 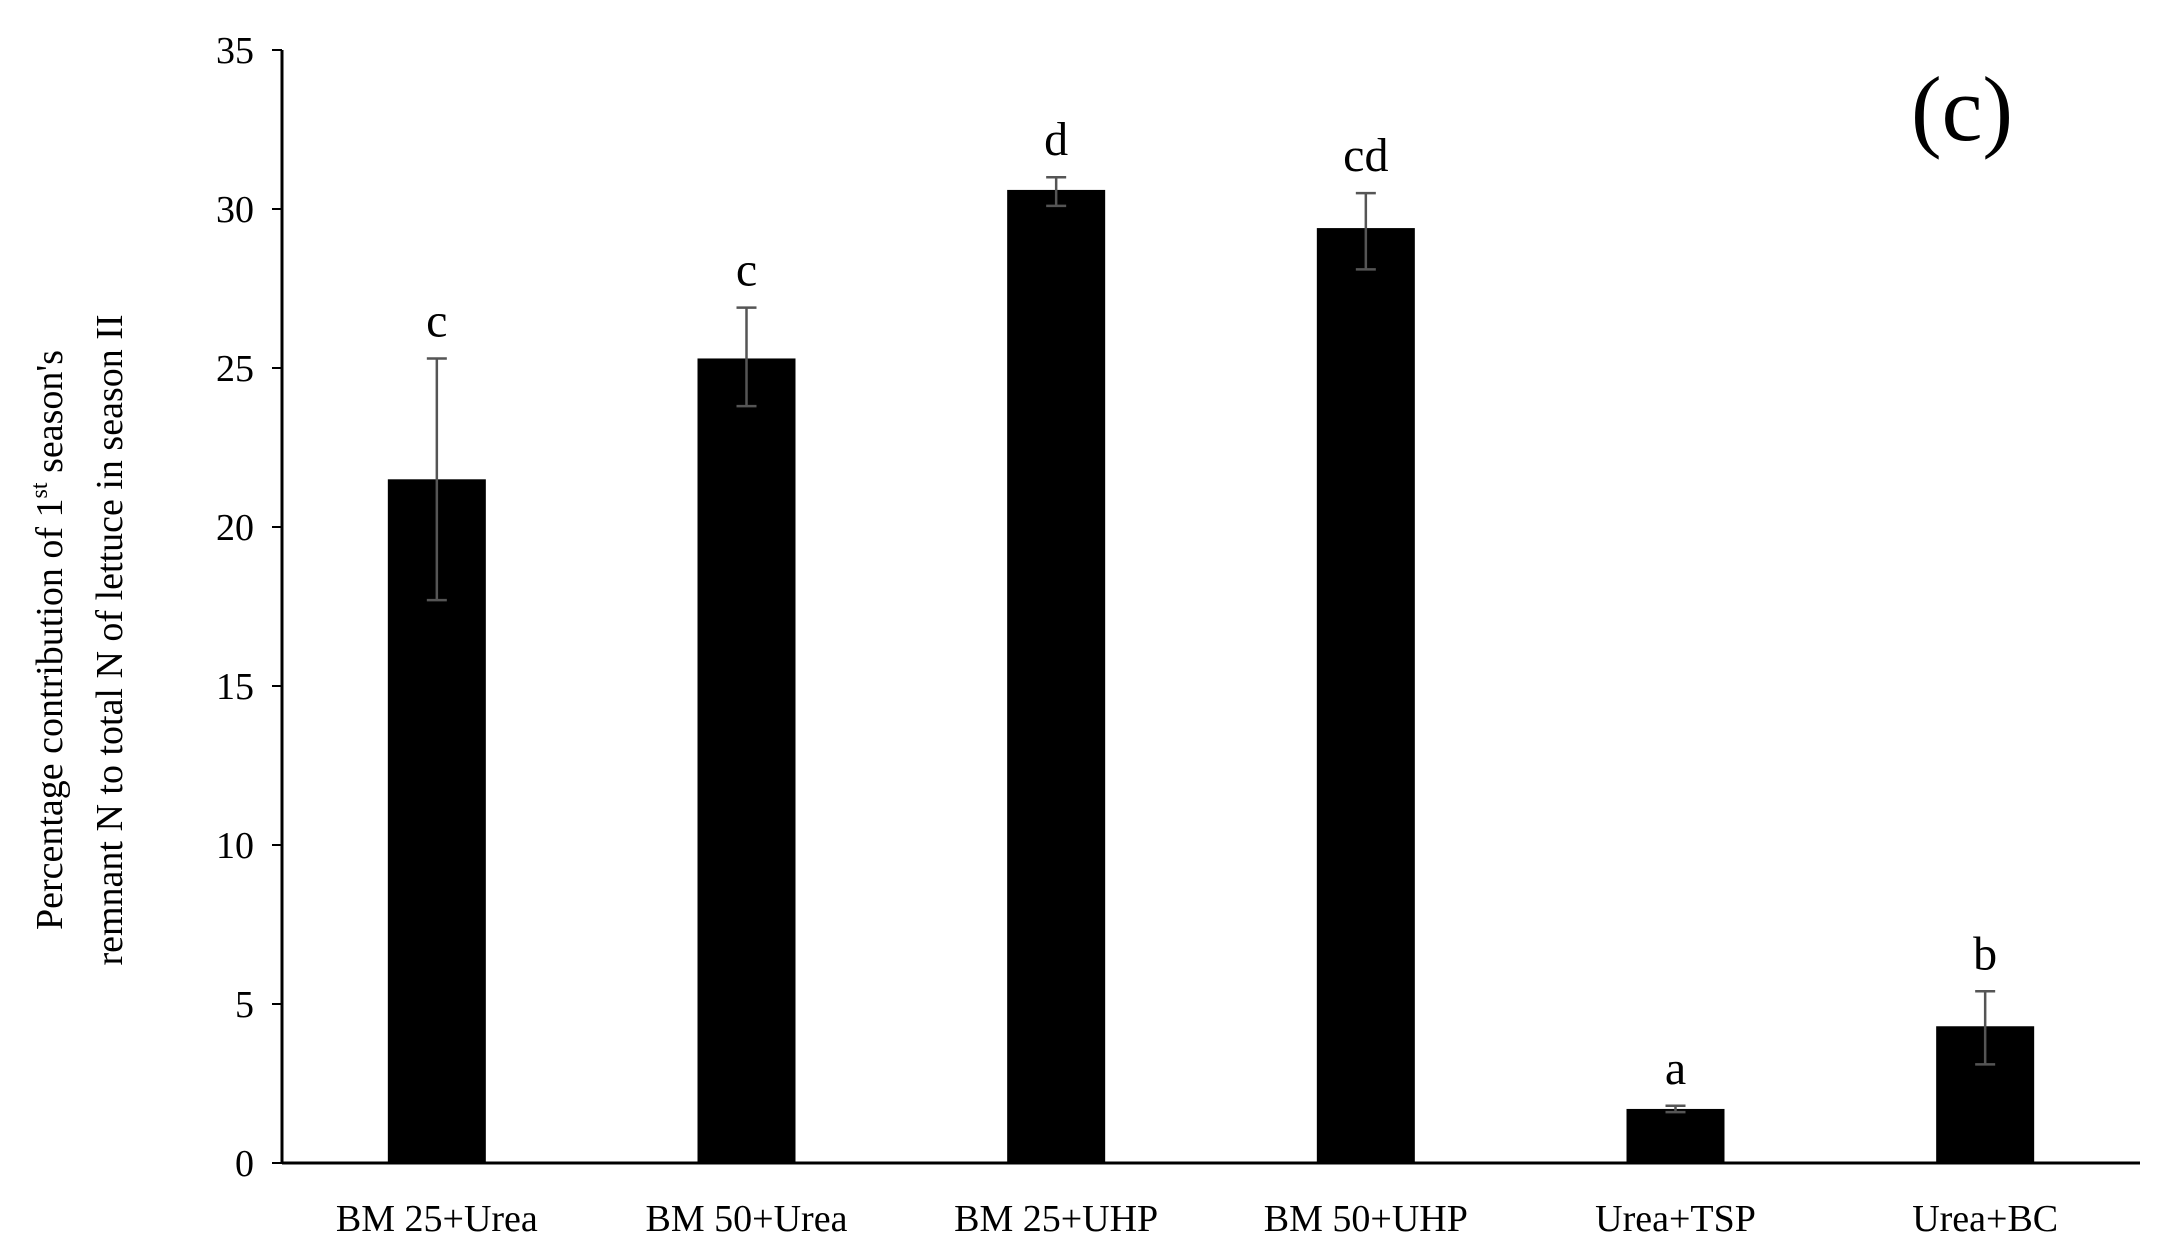 What do you see at coordinates (244, 1005) in the screenshot?
I see `y-tick-label: 5` at bounding box center [244, 1005].